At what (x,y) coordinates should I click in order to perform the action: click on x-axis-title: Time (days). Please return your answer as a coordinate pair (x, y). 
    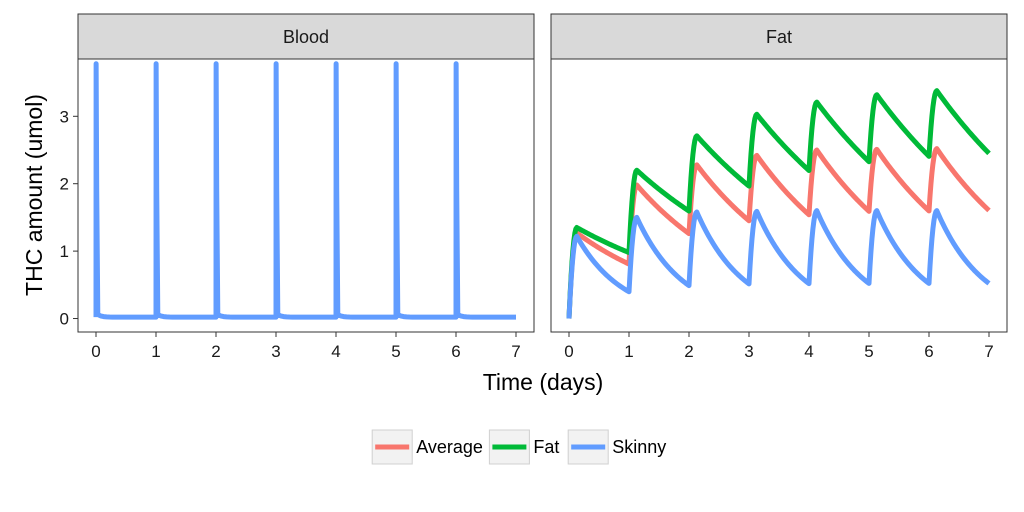
    Looking at the image, I should click on (543, 382).